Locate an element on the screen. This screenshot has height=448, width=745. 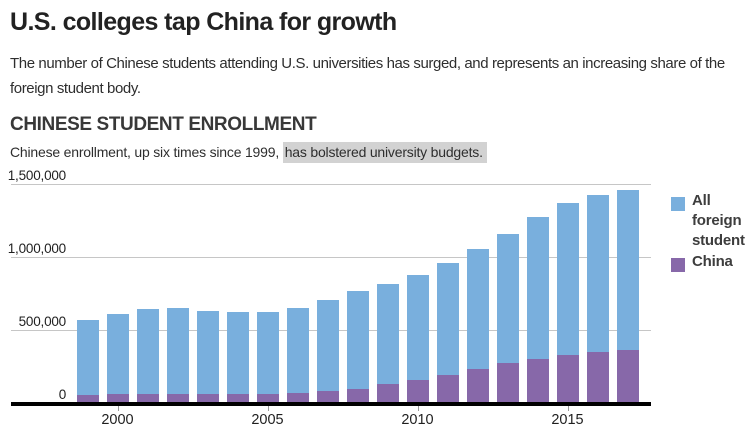
bar-segment-all-foreign-2012 is located at coordinates (477, 309).